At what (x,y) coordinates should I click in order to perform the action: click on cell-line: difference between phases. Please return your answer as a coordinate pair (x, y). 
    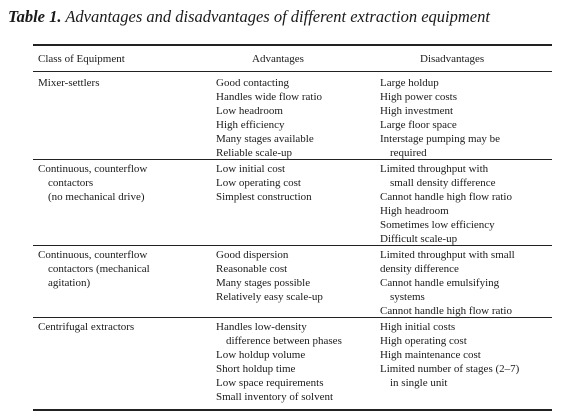
    Looking at the image, I should click on (284, 341).